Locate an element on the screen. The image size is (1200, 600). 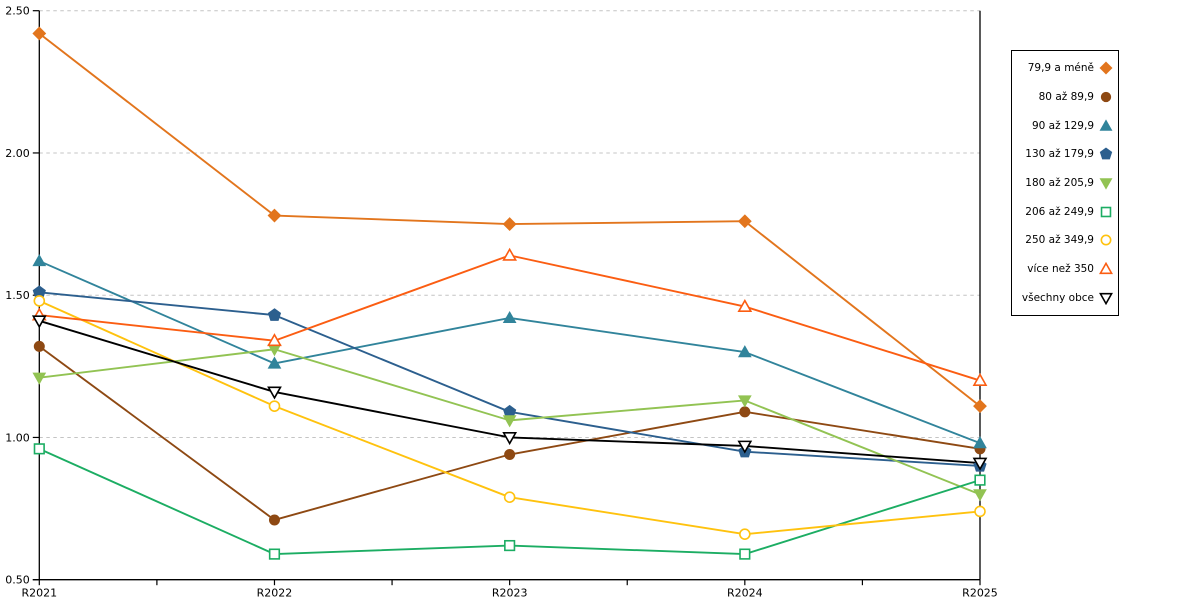
y-axis-tick-label: 0.50 is located at coordinates (17, 580).